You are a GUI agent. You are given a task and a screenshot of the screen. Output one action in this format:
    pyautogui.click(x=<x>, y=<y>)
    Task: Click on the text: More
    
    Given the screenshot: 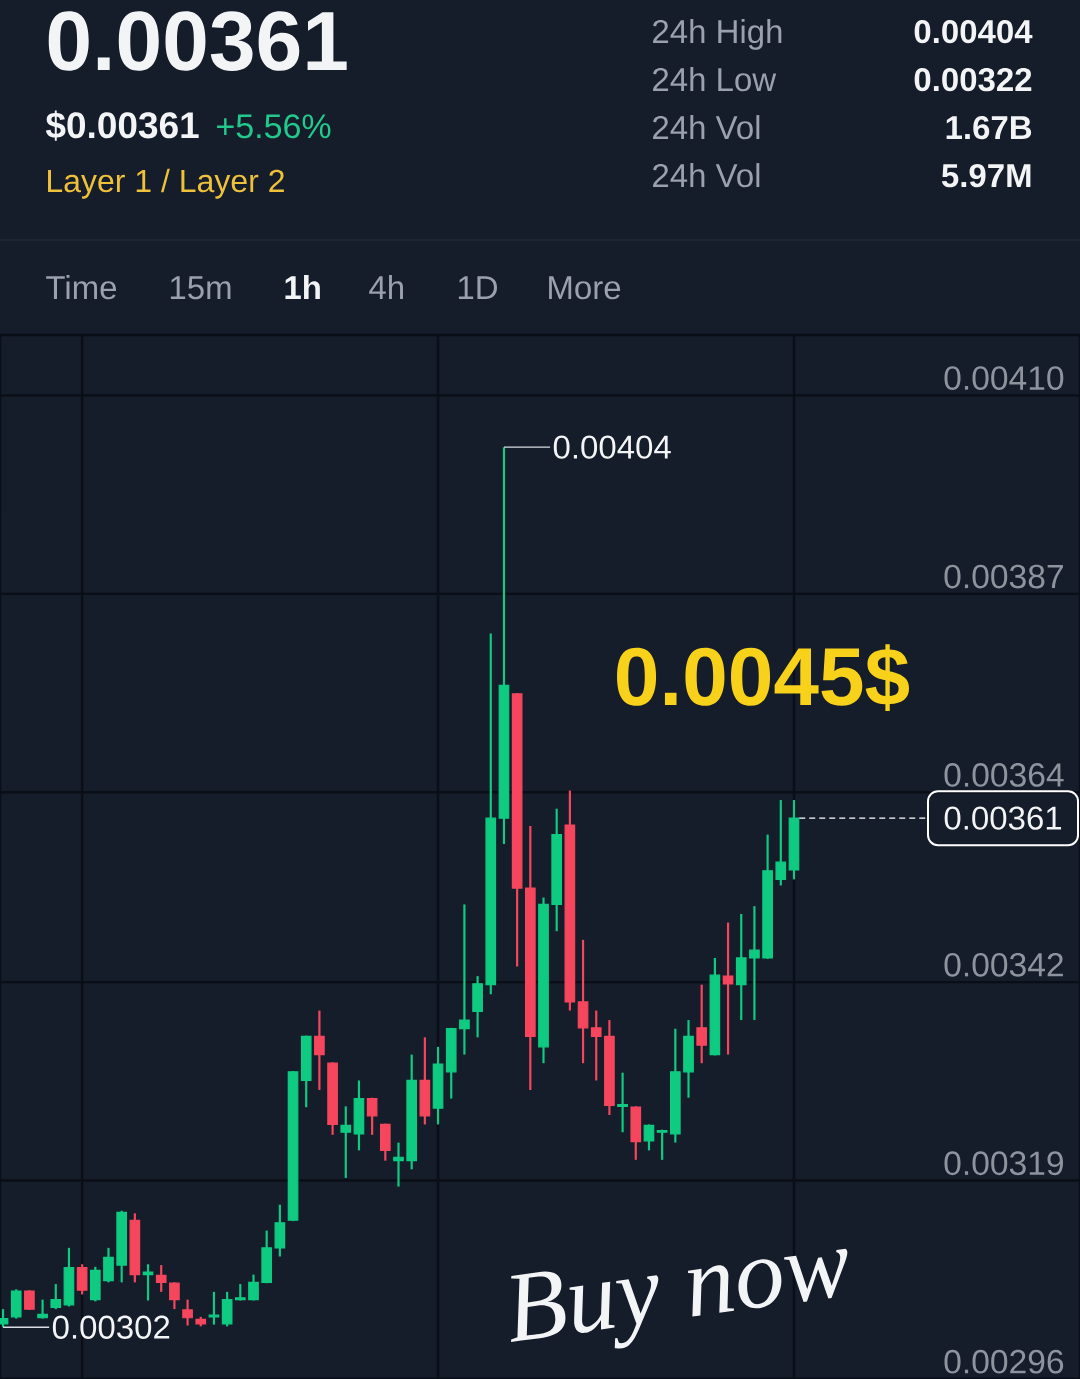 What is the action you would take?
    pyautogui.click(x=585, y=288)
    